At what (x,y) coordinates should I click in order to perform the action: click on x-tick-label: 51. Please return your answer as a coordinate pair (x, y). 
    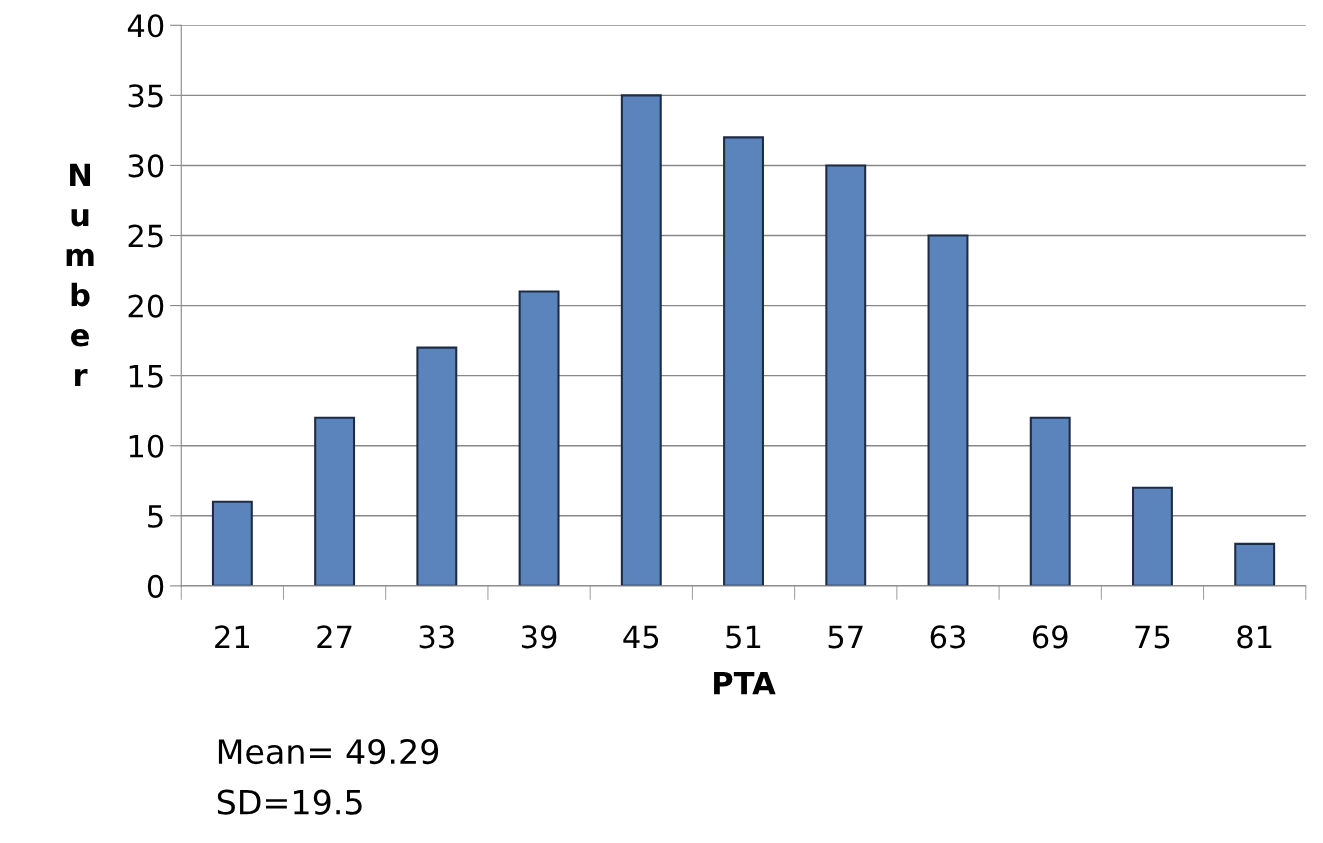
    Looking at the image, I should click on (743, 637).